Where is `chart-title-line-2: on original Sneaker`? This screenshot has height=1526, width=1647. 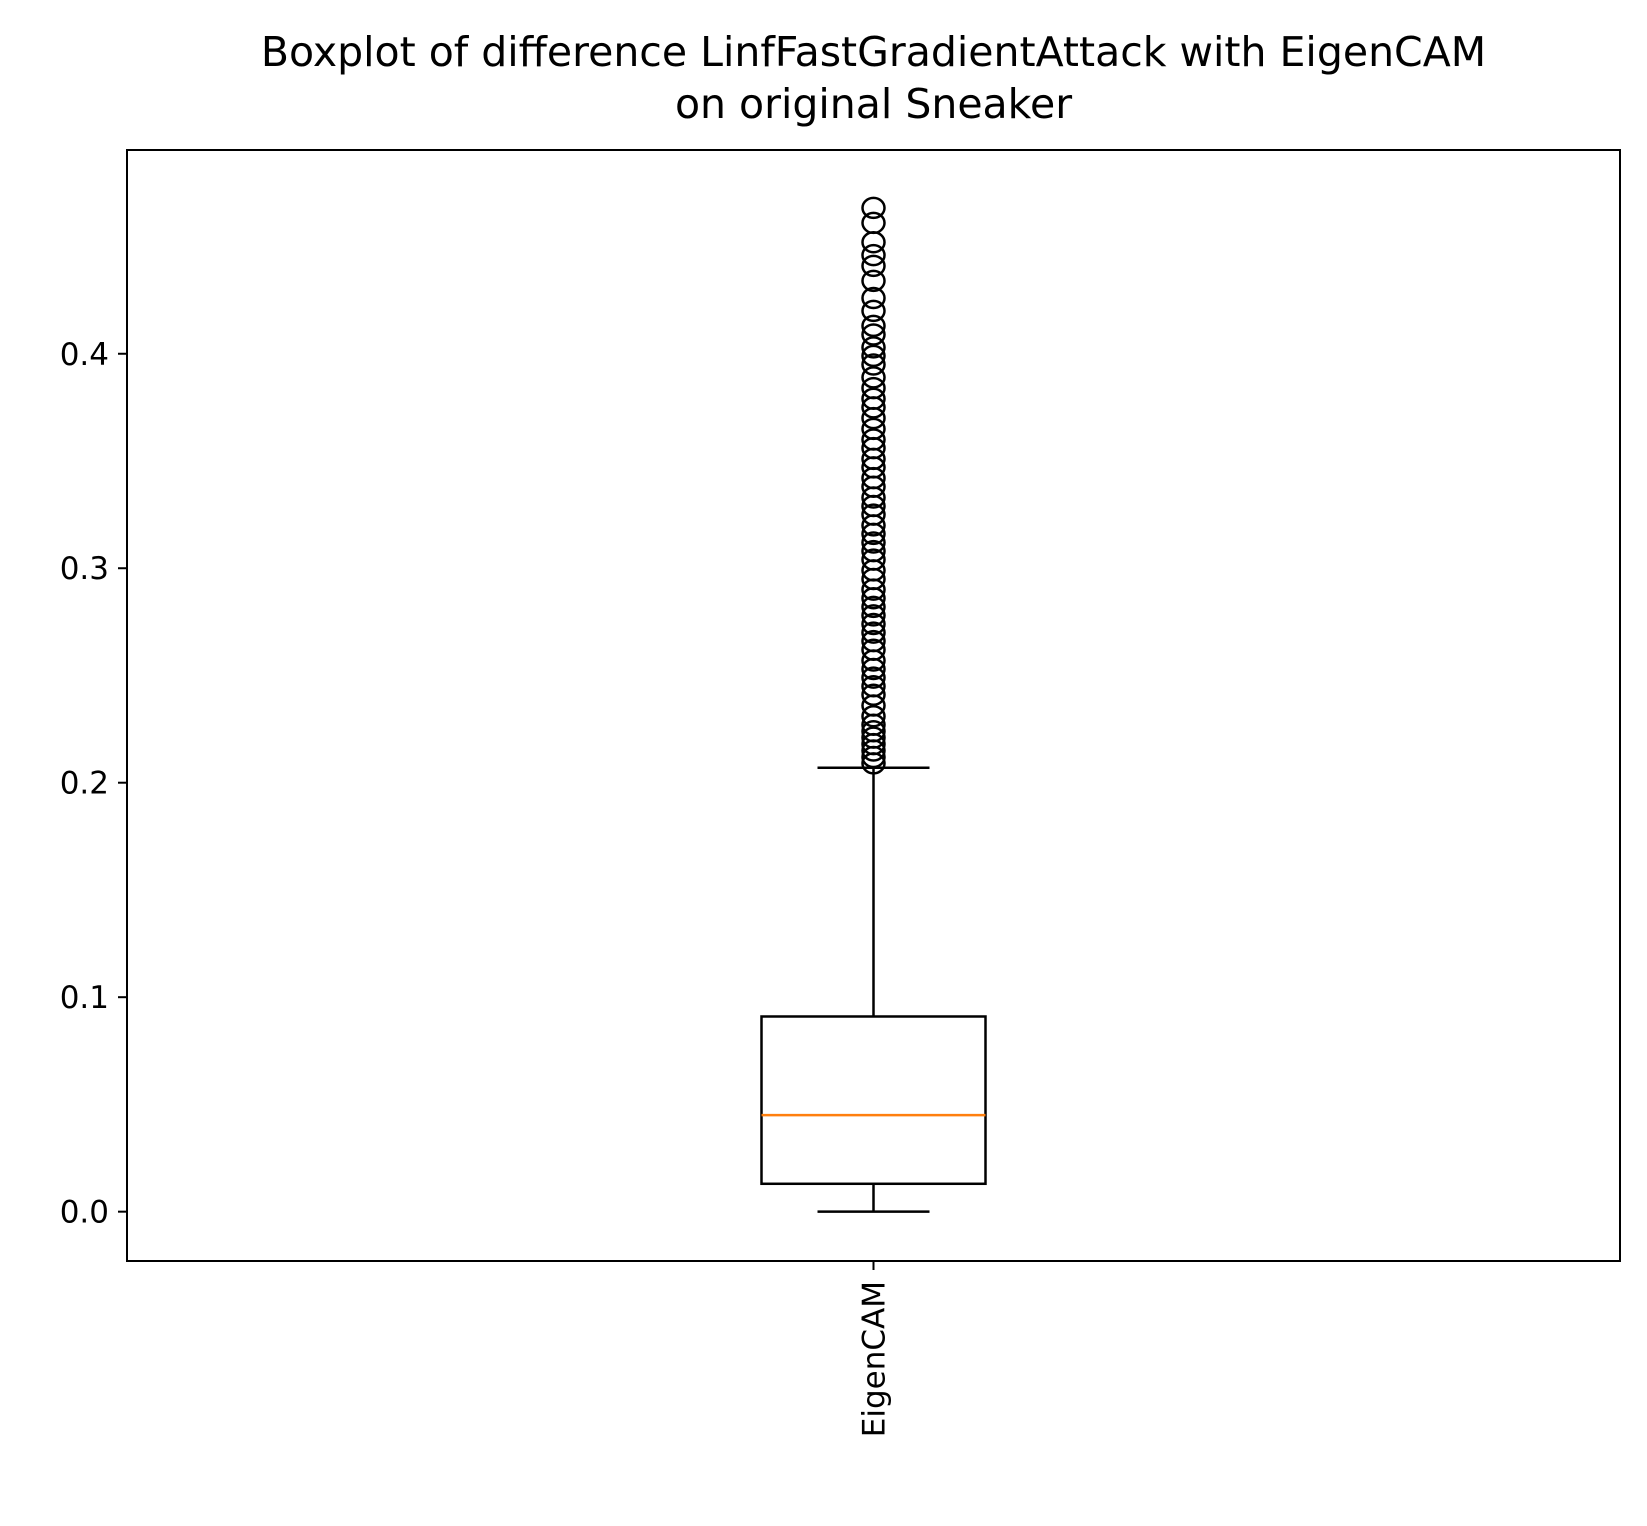 chart-title-line-2: on original Sneaker is located at coordinates (873, 104).